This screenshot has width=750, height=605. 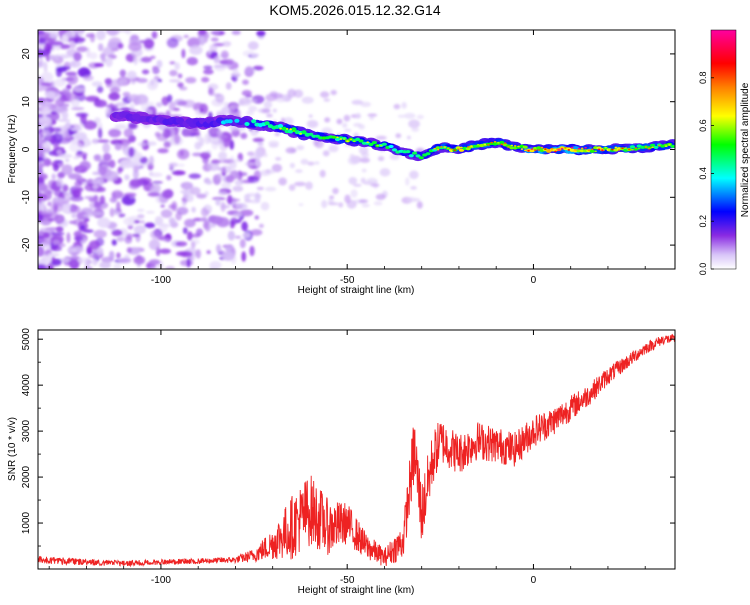 I want to click on x-tick-label: -50, so click(x=347, y=580).